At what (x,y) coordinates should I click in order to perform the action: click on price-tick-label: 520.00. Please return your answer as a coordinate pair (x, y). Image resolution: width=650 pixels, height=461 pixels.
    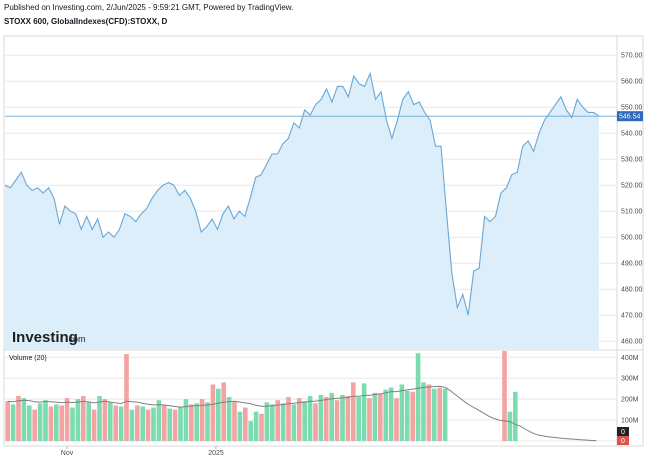
    Looking at the image, I should click on (632, 186).